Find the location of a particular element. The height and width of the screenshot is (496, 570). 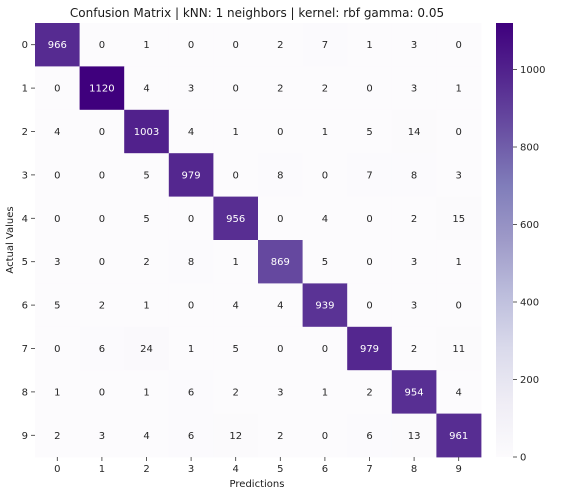

cell-value-label: 939 is located at coordinates (324, 306).